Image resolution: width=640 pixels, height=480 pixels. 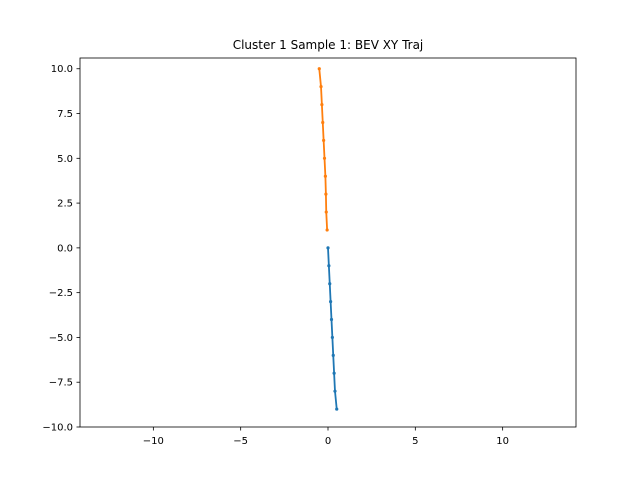 What do you see at coordinates (65, 159) in the screenshot?
I see `y-tick-label: 5.0` at bounding box center [65, 159].